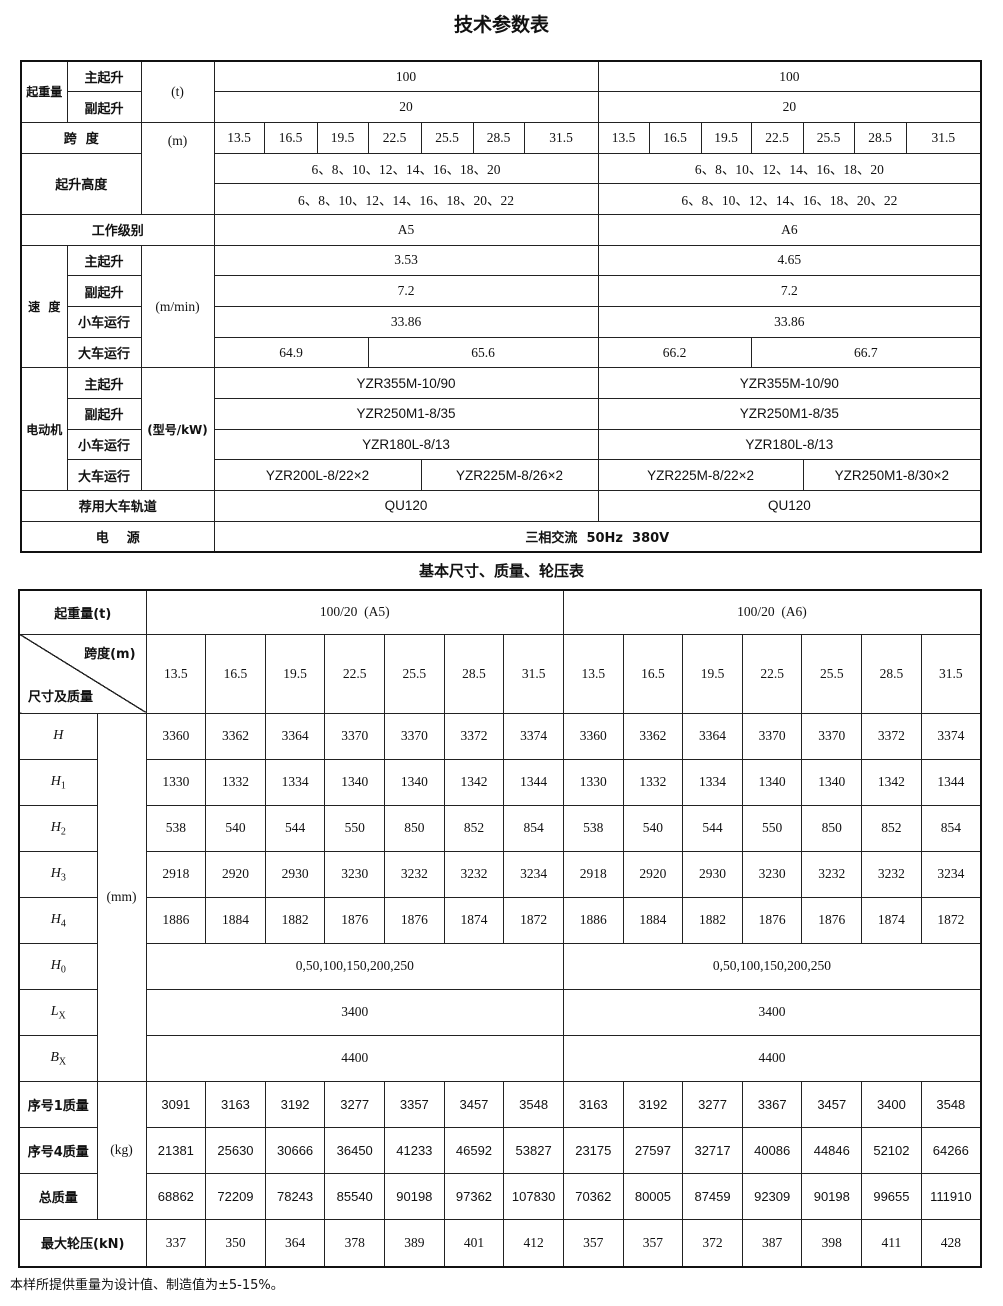 This screenshot has width=1003, height=1306. Describe the element at coordinates (295, 782) in the screenshot. I see `cell: 1334` at that location.